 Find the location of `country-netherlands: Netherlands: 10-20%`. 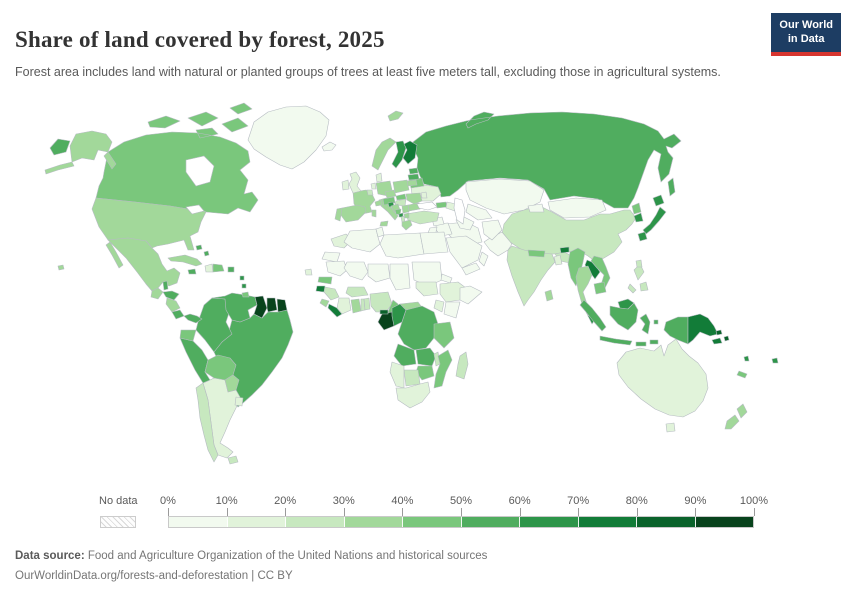

country-netherlands: Netherlands: 10-20% is located at coordinates (373, 186).